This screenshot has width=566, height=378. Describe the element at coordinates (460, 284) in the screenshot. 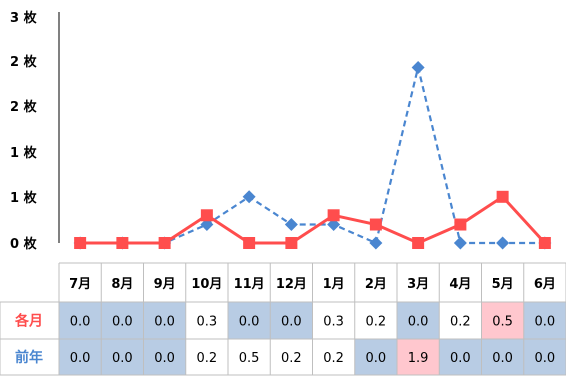

I see `month-label: 4月` at that location.